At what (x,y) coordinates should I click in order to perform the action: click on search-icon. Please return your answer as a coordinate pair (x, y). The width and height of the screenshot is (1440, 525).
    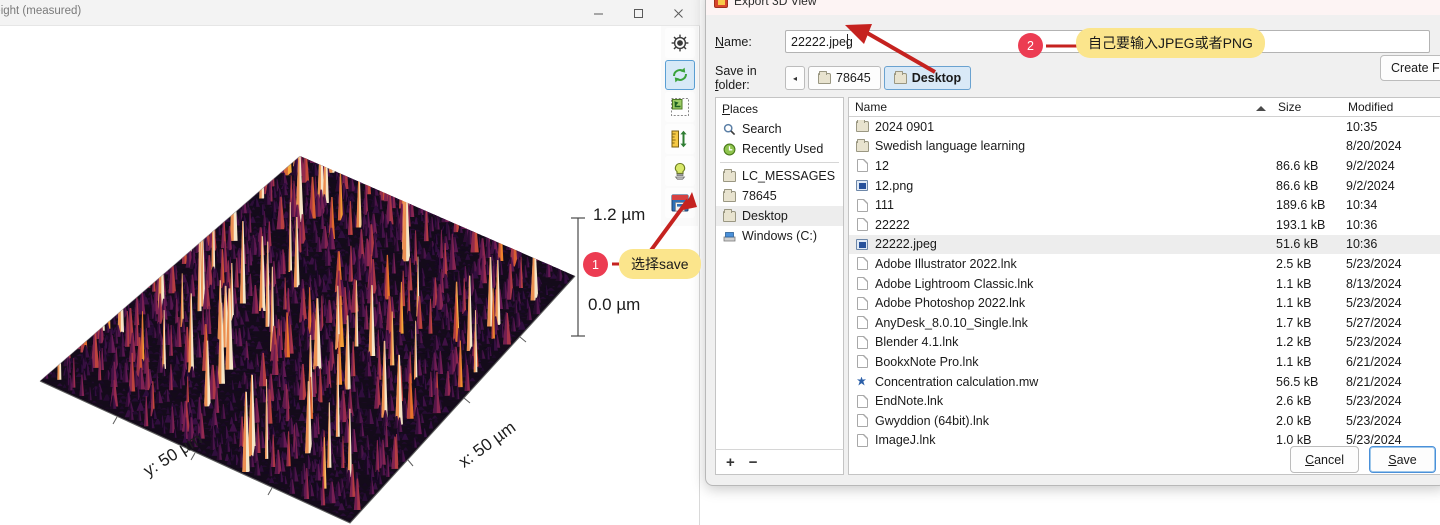
    Looking at the image, I should click on (729, 129).